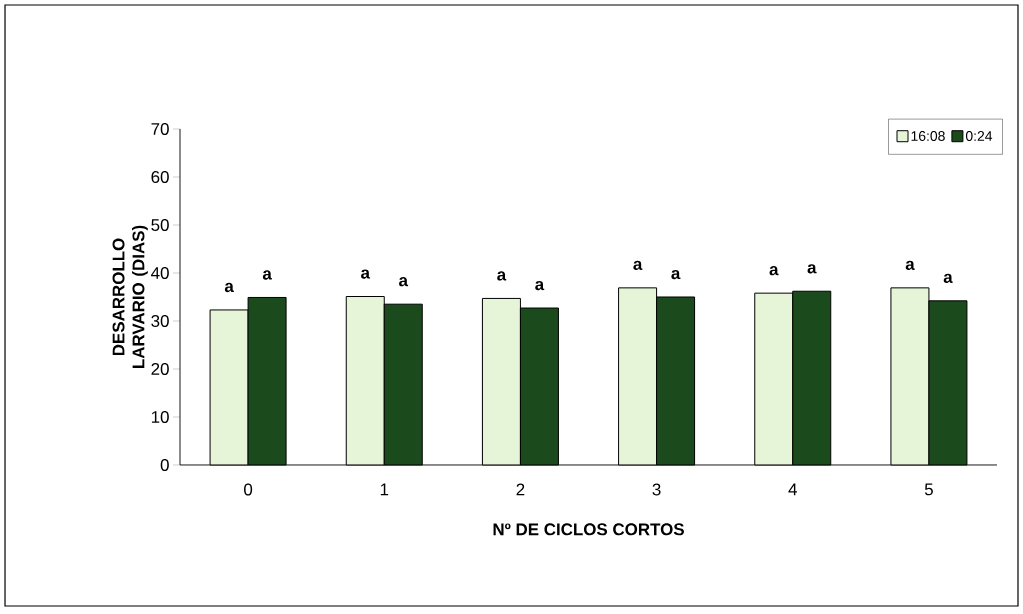 The height and width of the screenshot is (614, 1023). I want to click on legend-label: 16:08, so click(928, 136).